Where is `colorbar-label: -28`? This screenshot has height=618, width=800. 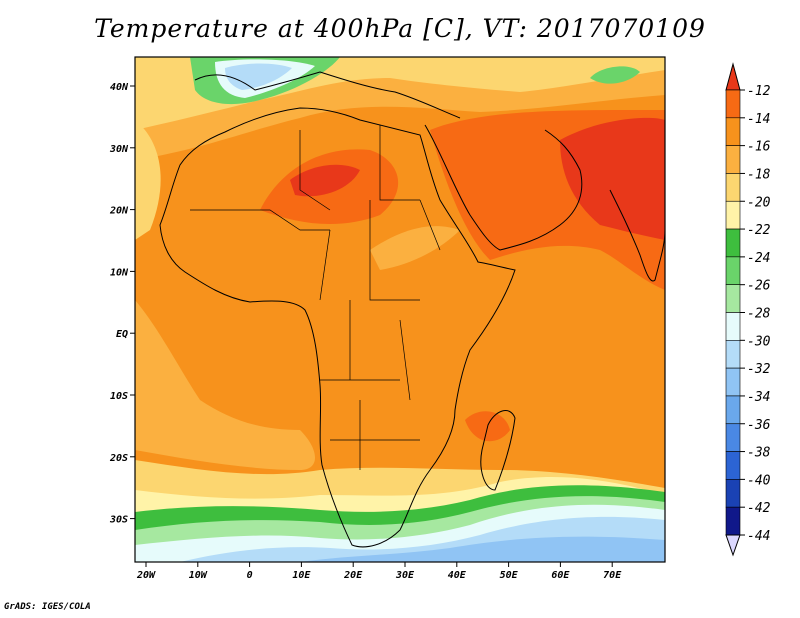
colorbar-label: -28 is located at coordinates (759, 314).